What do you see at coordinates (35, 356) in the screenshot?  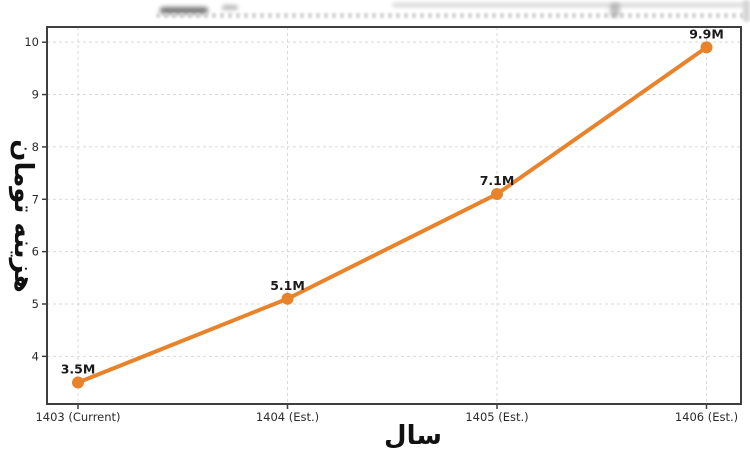 I see `y-tick-label: 4` at bounding box center [35, 356].